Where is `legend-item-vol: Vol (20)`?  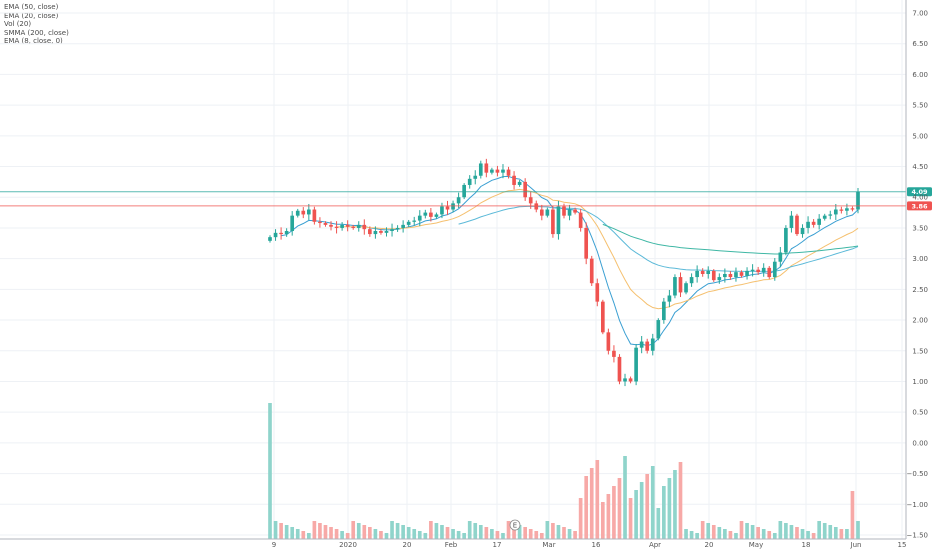
legend-item-vol: Vol (20) is located at coordinates (18, 24).